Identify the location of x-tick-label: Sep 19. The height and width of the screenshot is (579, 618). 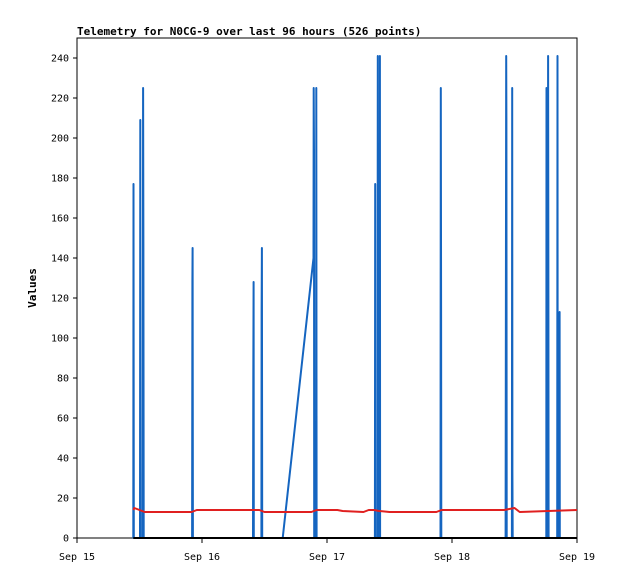
(577, 557).